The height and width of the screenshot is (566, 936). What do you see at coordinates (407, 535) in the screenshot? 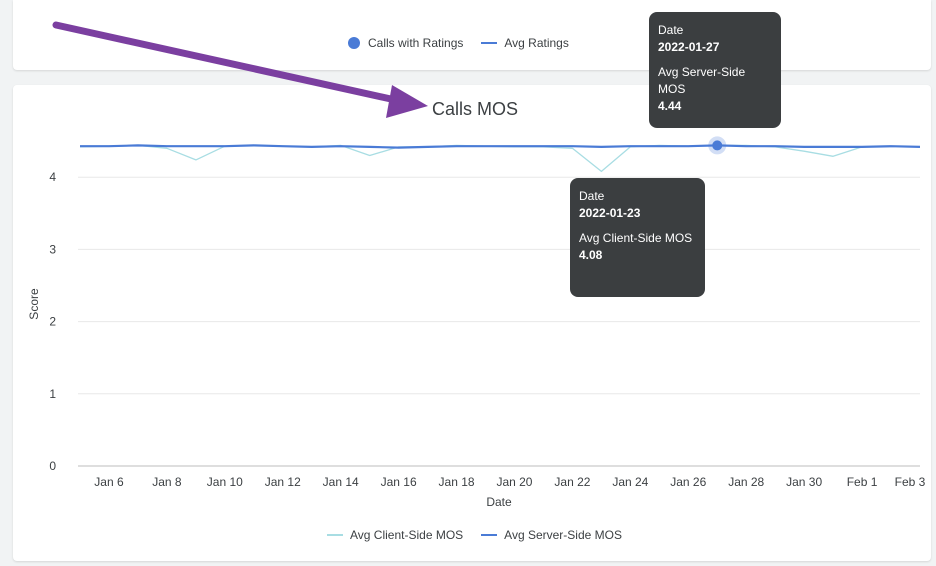
I see `legend-label-client-side: Avg Client-Side MOS` at bounding box center [407, 535].